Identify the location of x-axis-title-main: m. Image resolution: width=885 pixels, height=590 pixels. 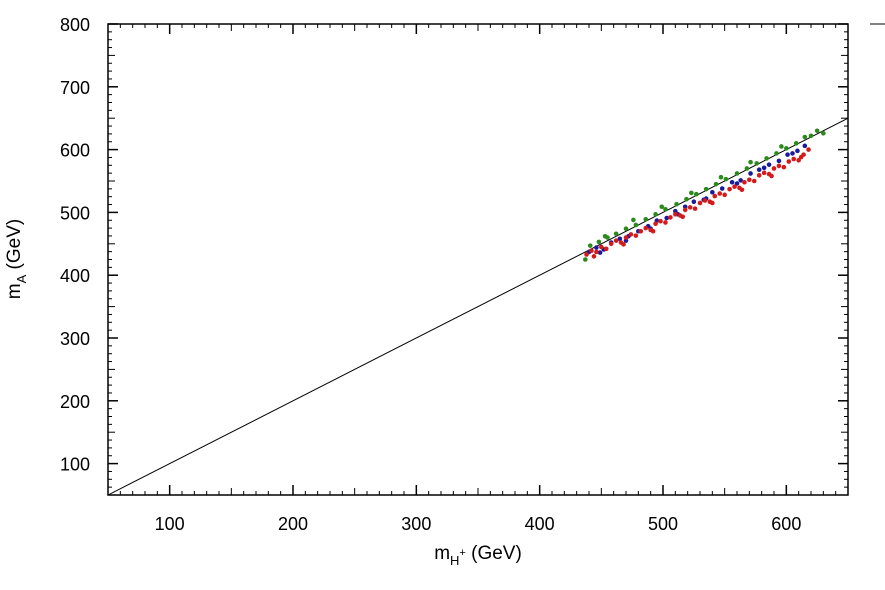
(442, 553).